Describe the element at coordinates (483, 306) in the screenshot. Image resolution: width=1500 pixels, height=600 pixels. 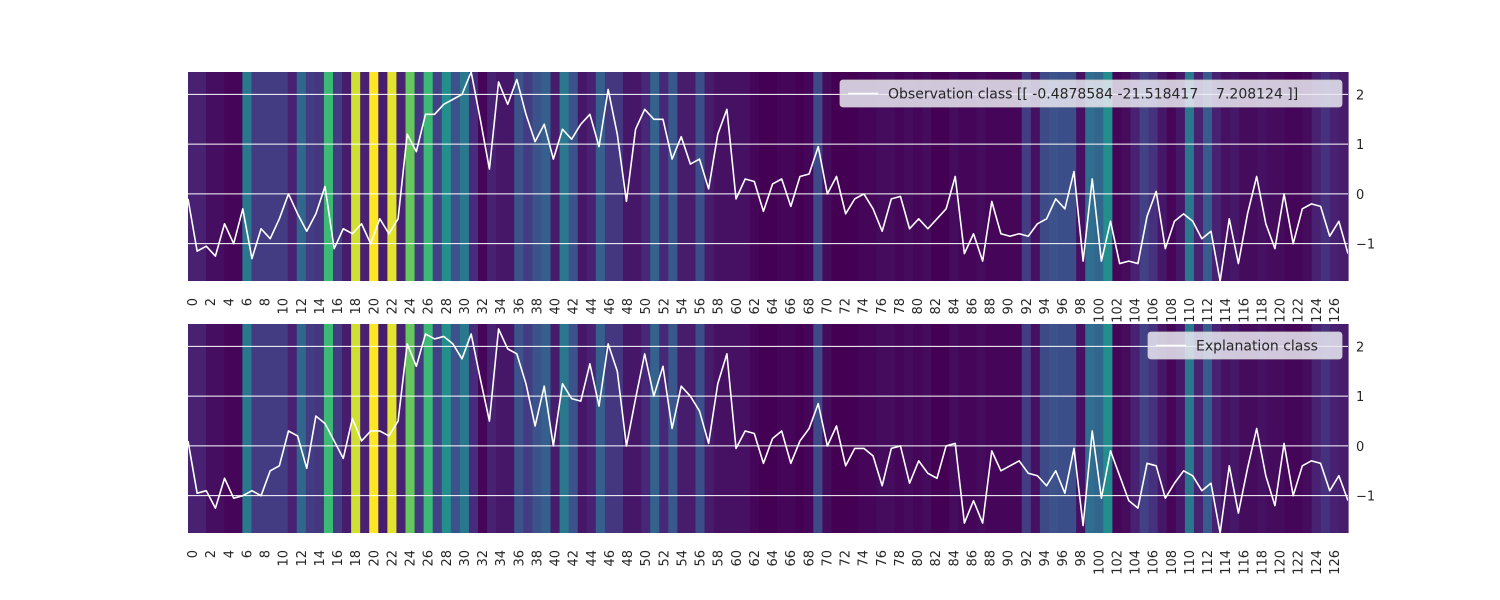
I see `x-tick-label: 32` at that location.